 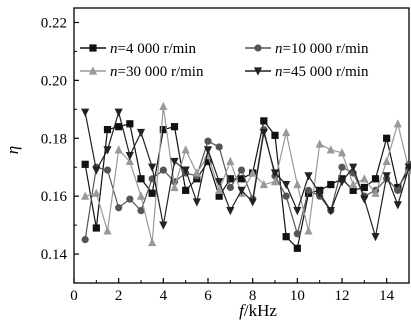 What do you see at coordinates (119, 296) in the screenshot?
I see `x-tick-label: 2` at bounding box center [119, 296].